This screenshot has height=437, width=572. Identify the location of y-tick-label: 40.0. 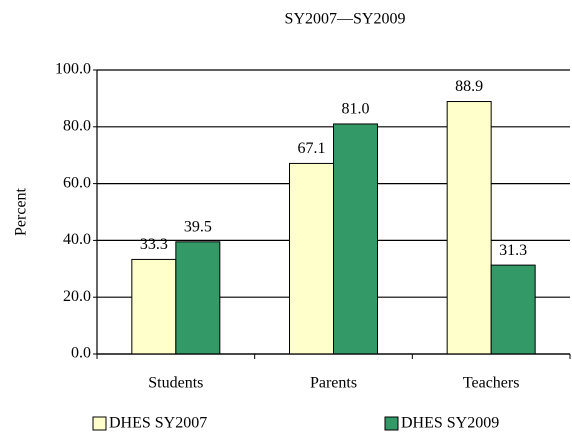
(77, 239).